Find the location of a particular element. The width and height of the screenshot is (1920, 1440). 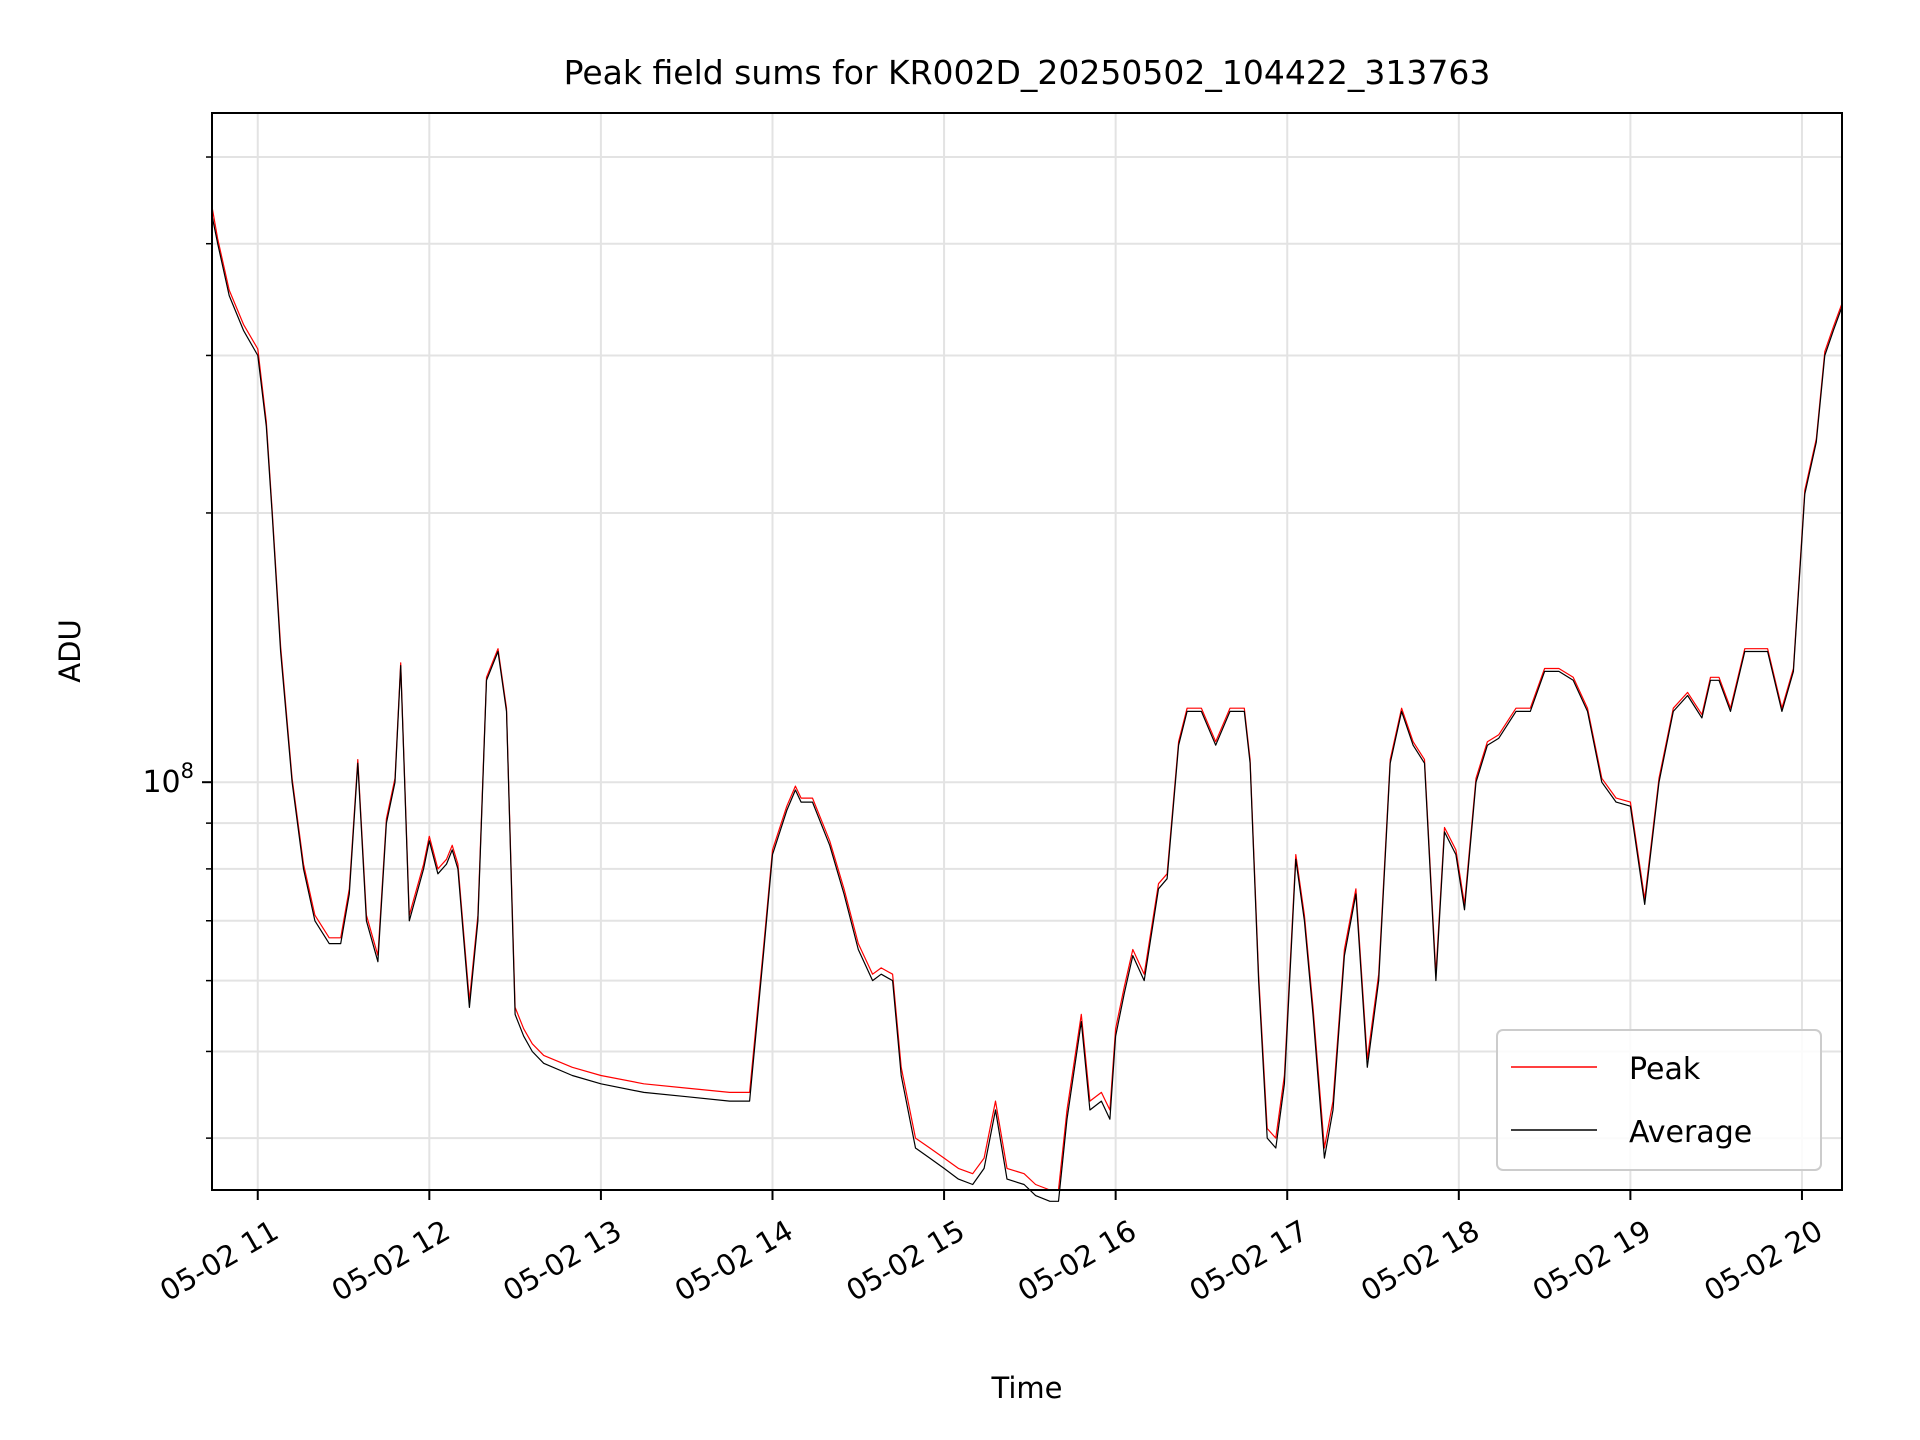

legend: Peak Average is located at coordinates (1659, 1100).